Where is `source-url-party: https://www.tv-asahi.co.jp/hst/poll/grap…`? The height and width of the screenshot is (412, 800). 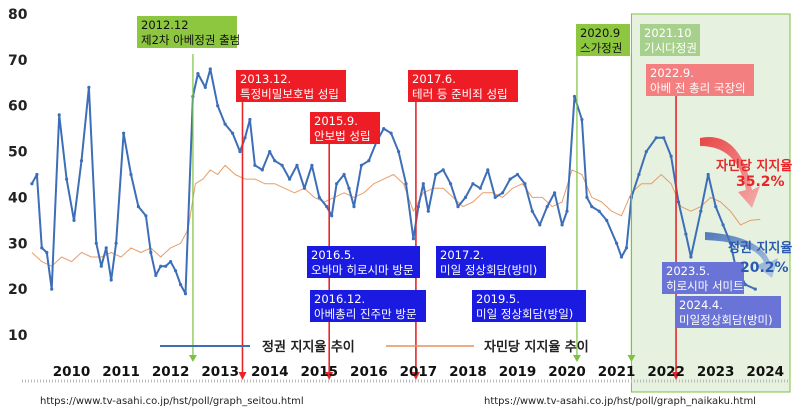
source-url-party: https://www.tv-asahi.co.jp/hst/poll/grap… is located at coordinates (172, 401).